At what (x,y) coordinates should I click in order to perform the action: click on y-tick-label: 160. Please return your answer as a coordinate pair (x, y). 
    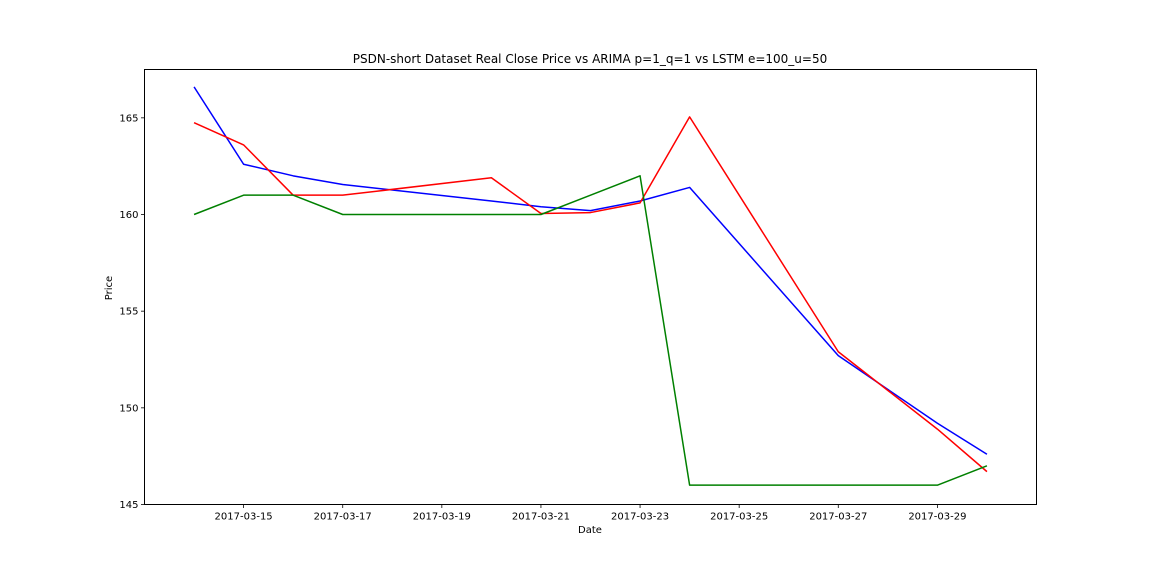
    Looking at the image, I should click on (128, 215).